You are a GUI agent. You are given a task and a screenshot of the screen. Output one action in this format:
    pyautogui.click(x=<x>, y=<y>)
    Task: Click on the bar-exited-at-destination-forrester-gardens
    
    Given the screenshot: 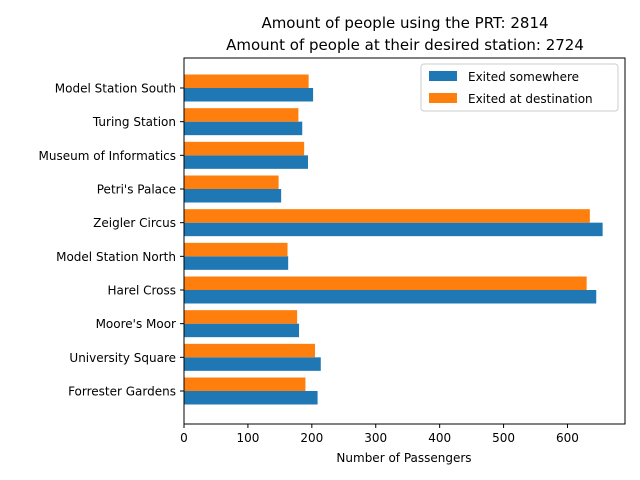 What is the action you would take?
    pyautogui.click(x=245, y=384)
    